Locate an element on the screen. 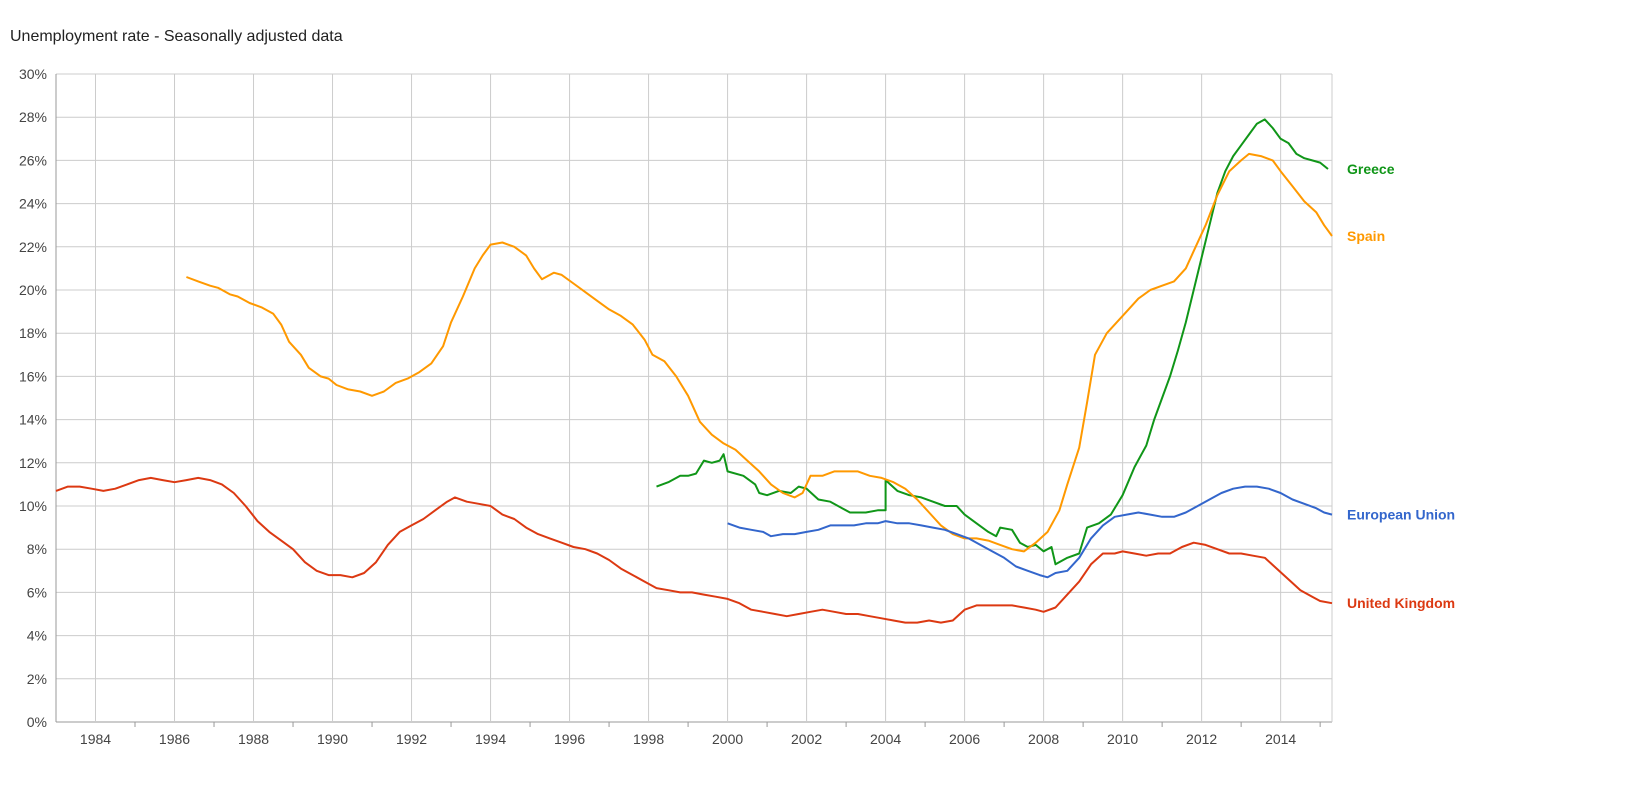 This screenshot has height=785, width=1643. y-tick-label: 10% is located at coordinates (33, 506).